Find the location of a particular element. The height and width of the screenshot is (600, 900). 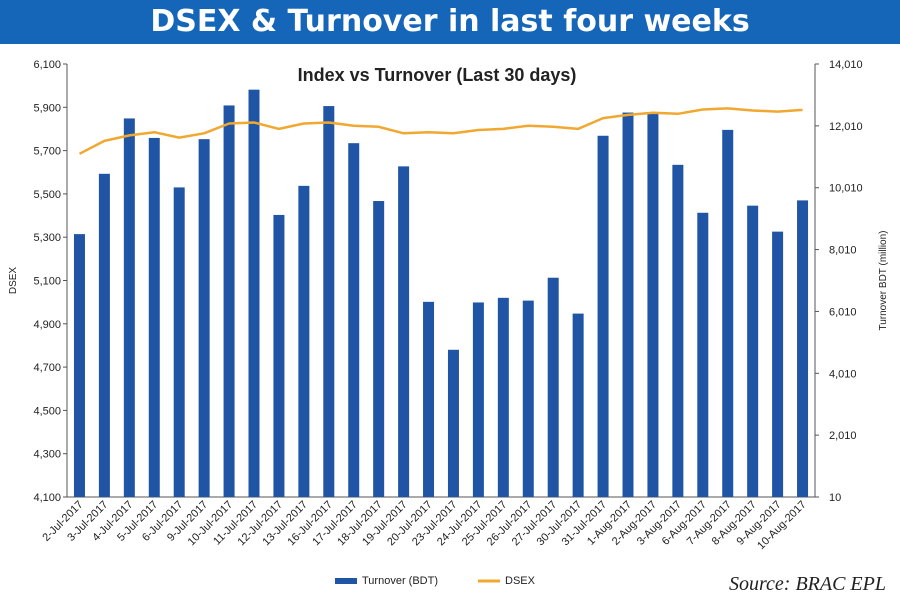

source-label: Source: BRAC EPL is located at coordinates (807, 584).